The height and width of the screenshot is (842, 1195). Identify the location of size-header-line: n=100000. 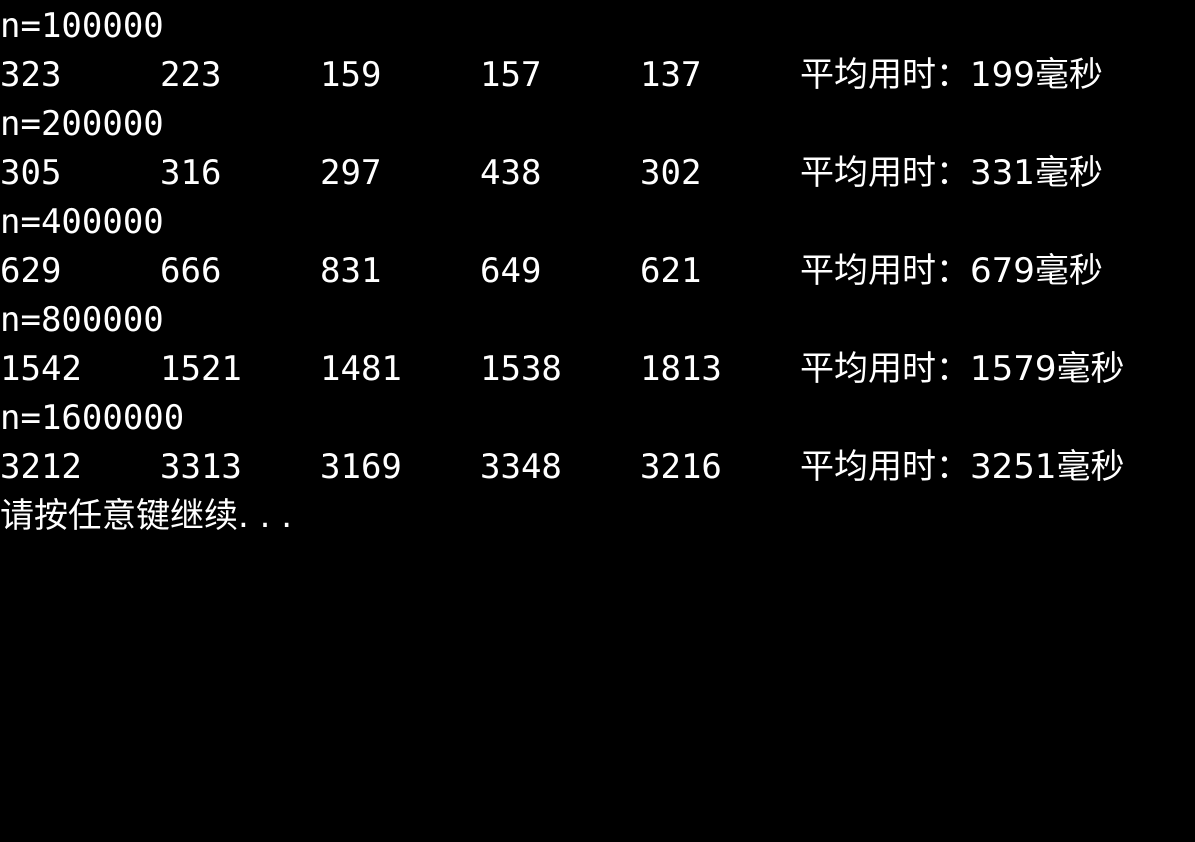
(82, 26).